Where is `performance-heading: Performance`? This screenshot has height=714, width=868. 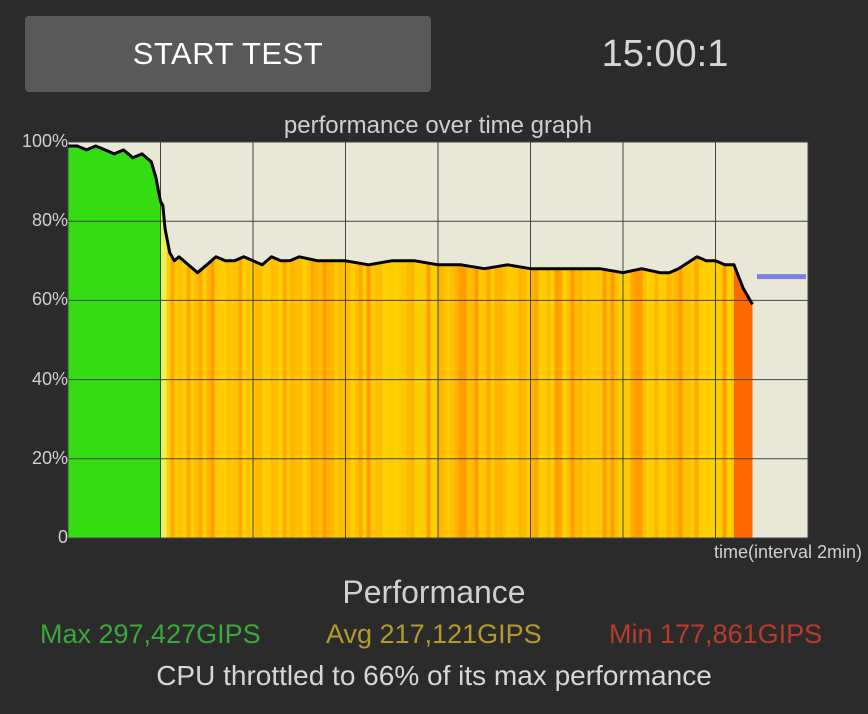
performance-heading: Performance is located at coordinates (434, 592).